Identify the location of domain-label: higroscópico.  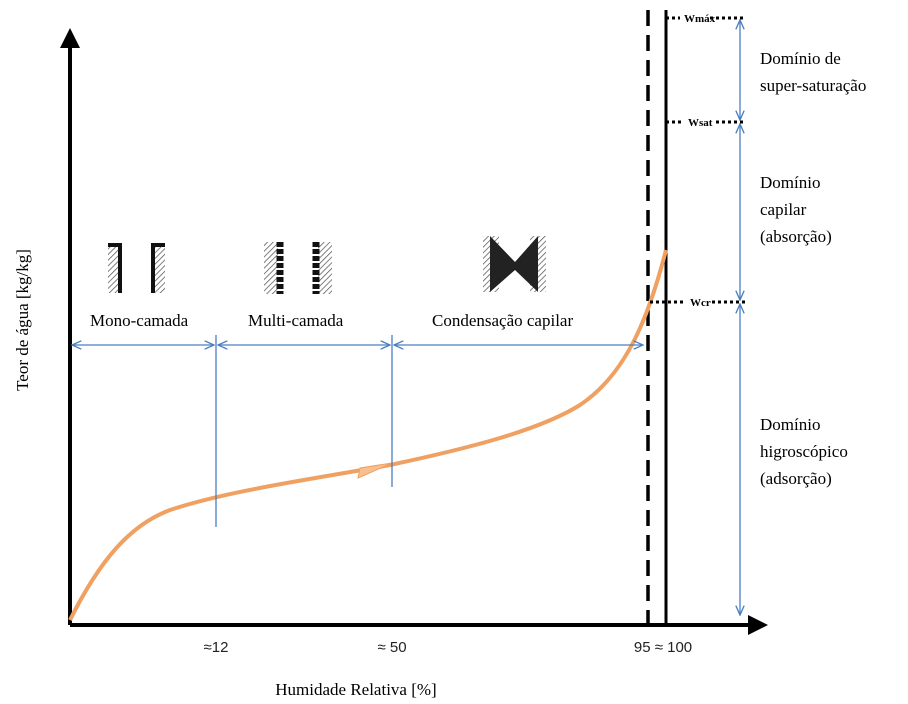
(804, 451).